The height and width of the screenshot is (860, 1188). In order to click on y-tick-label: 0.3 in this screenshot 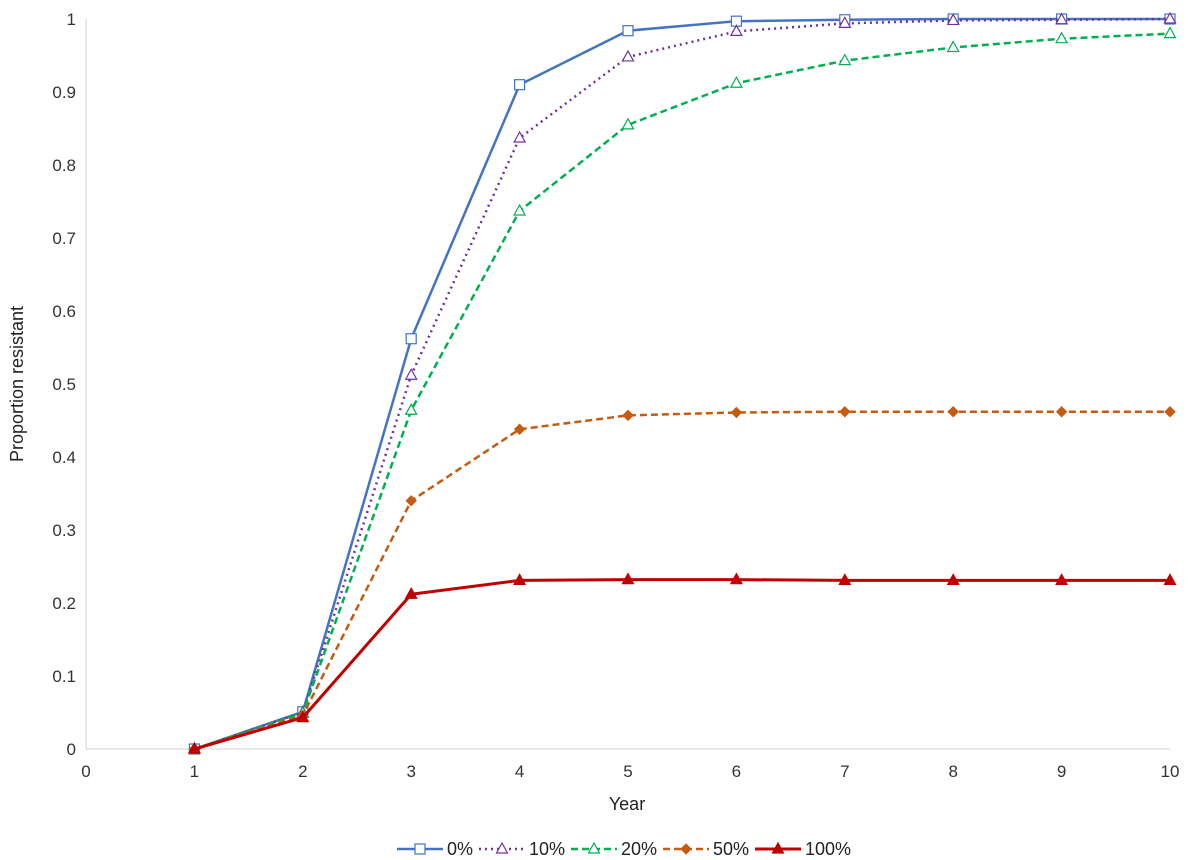, I will do `click(64, 530)`.